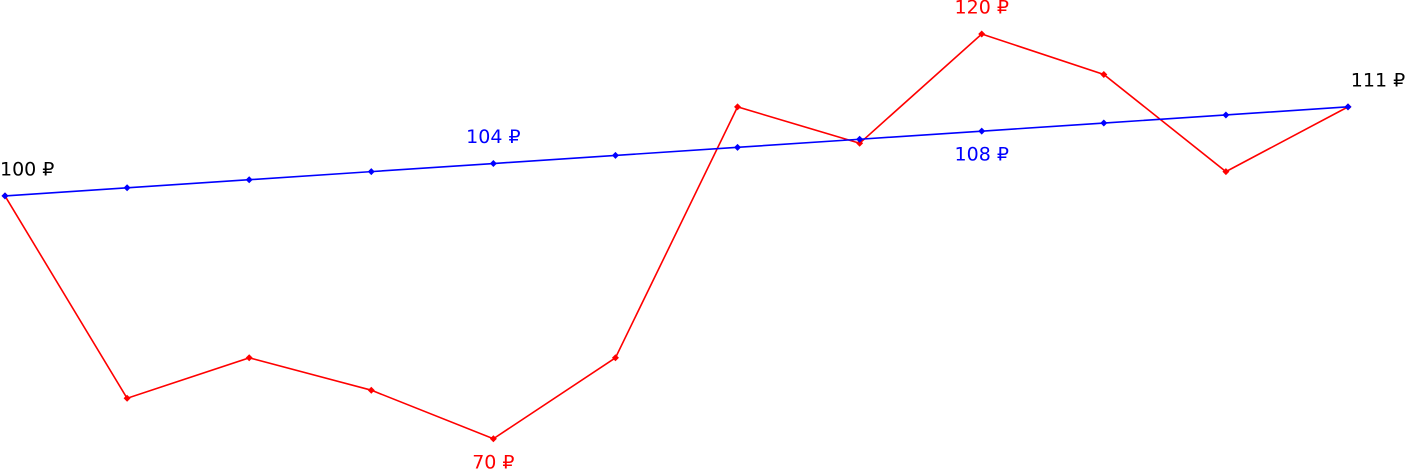 The height and width of the screenshot is (476, 1412). What do you see at coordinates (493, 462) in the screenshot?
I see `data-label: 70 ₽` at bounding box center [493, 462].